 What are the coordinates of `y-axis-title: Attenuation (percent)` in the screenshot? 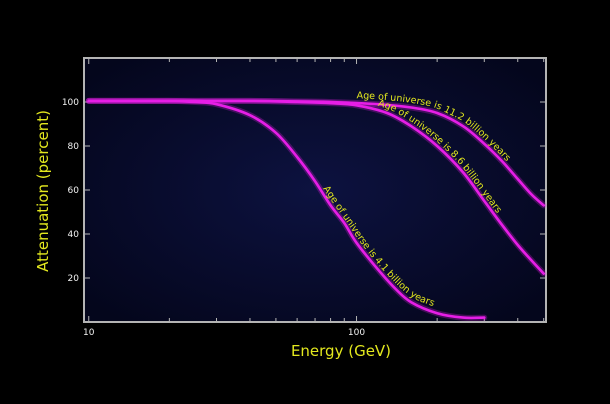 It's located at (43, 191).